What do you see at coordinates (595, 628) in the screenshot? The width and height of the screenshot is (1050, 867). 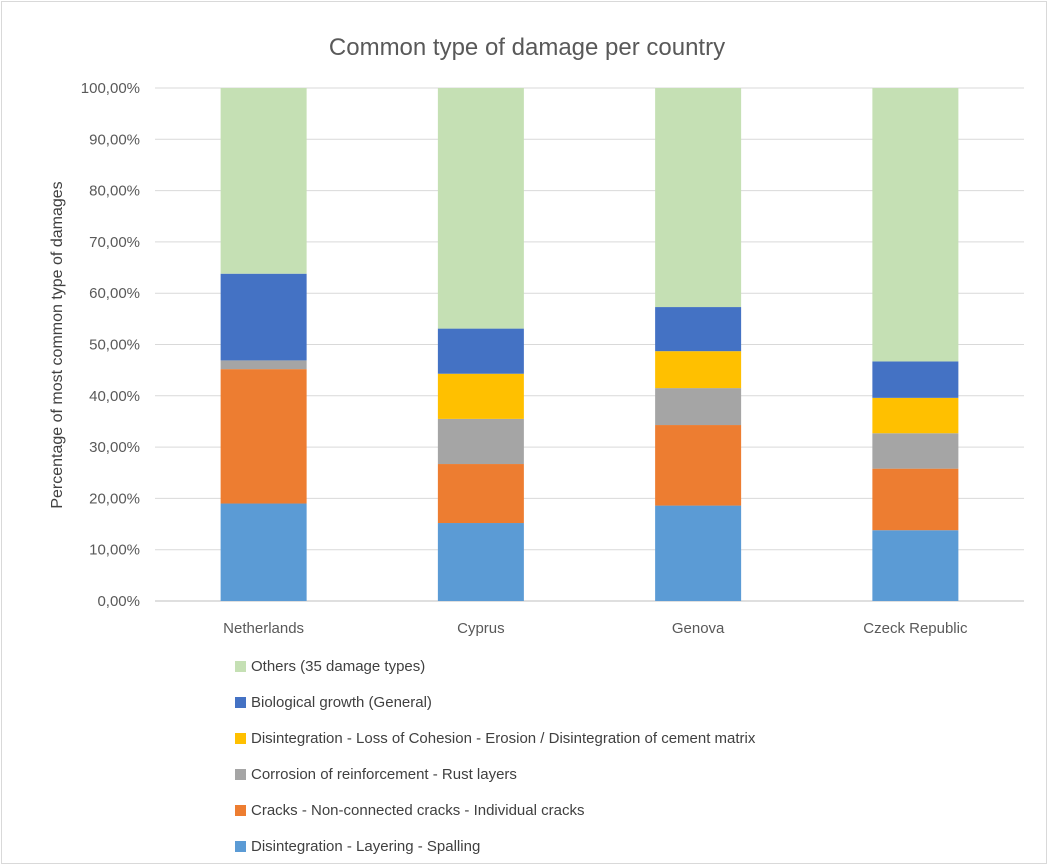 I see `x-axis-ticks: Netherlands Cyprus Genova Czeck Republic` at bounding box center [595, 628].